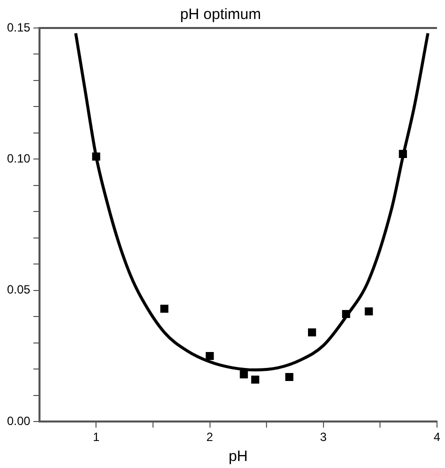 This screenshot has width=445, height=468. Describe the element at coordinates (210, 437) in the screenshot. I see `x-tick-label: 2` at that location.